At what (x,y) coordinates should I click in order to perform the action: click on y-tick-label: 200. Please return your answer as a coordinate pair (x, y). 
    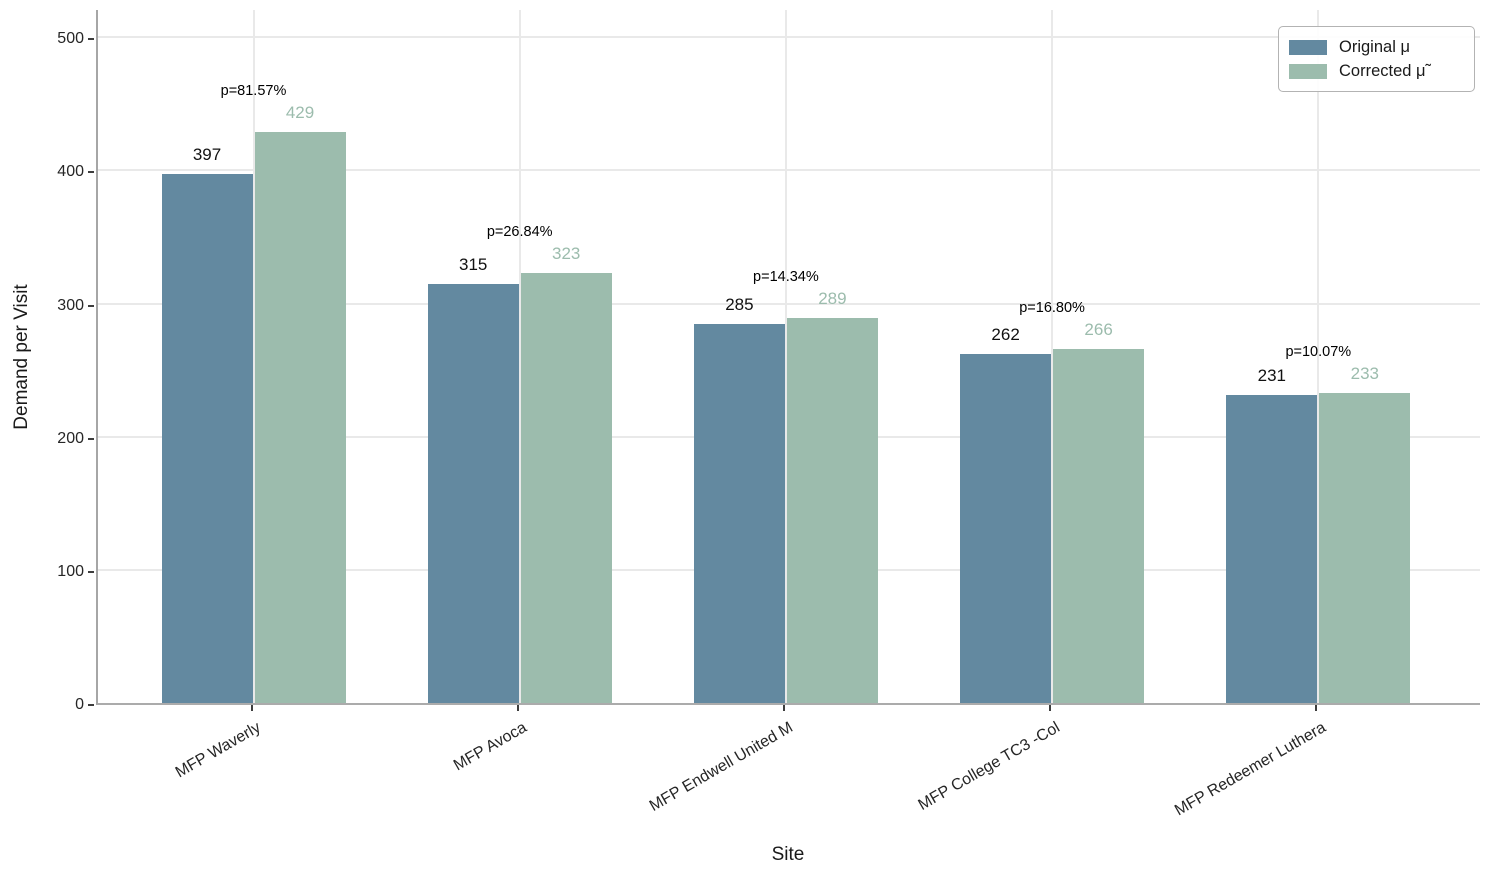
    Looking at the image, I should click on (70, 438).